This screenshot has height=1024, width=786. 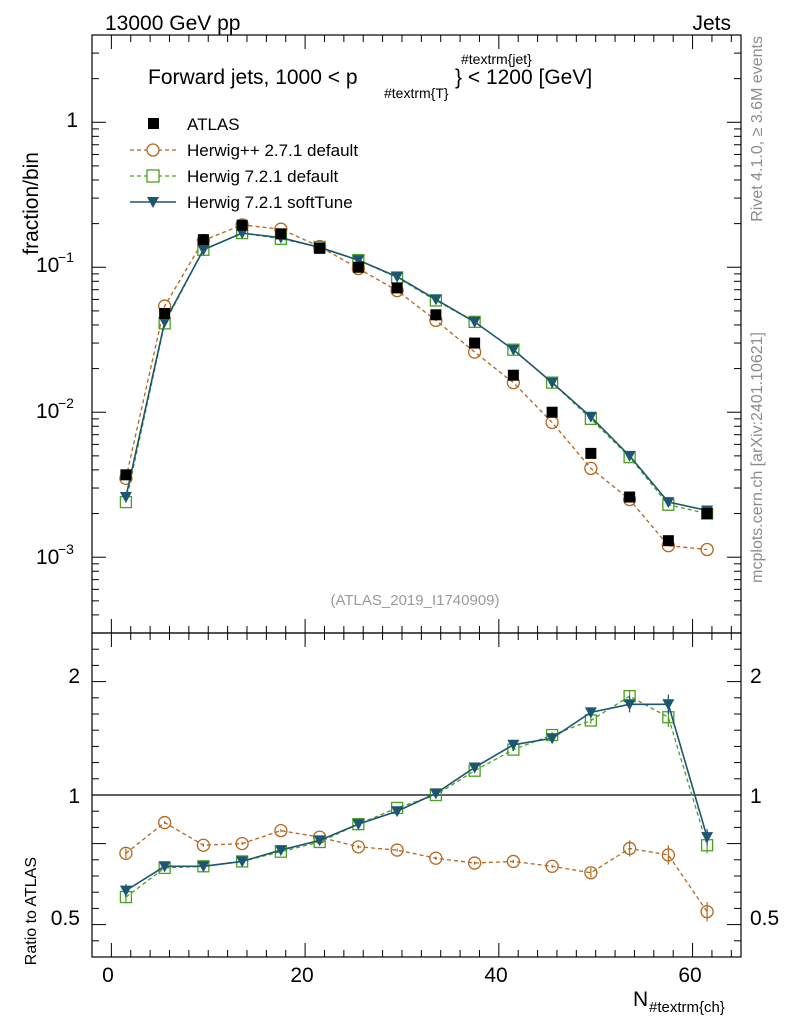 I want to click on main-y-axis-label: fraction/bin, so click(x=31, y=203).